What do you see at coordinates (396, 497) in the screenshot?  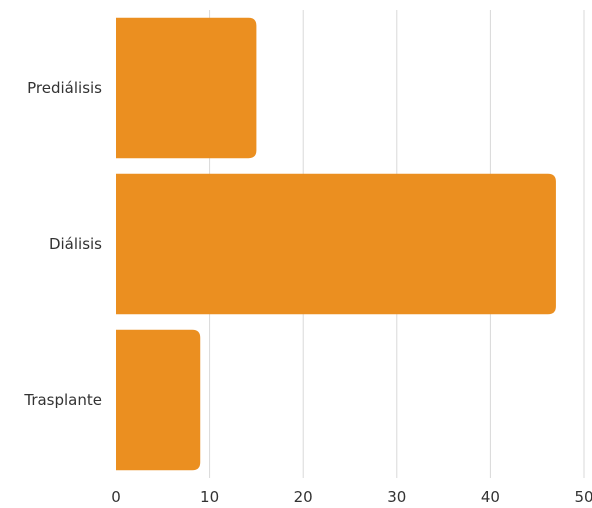 I see `x-tick-label: 30` at bounding box center [396, 497].